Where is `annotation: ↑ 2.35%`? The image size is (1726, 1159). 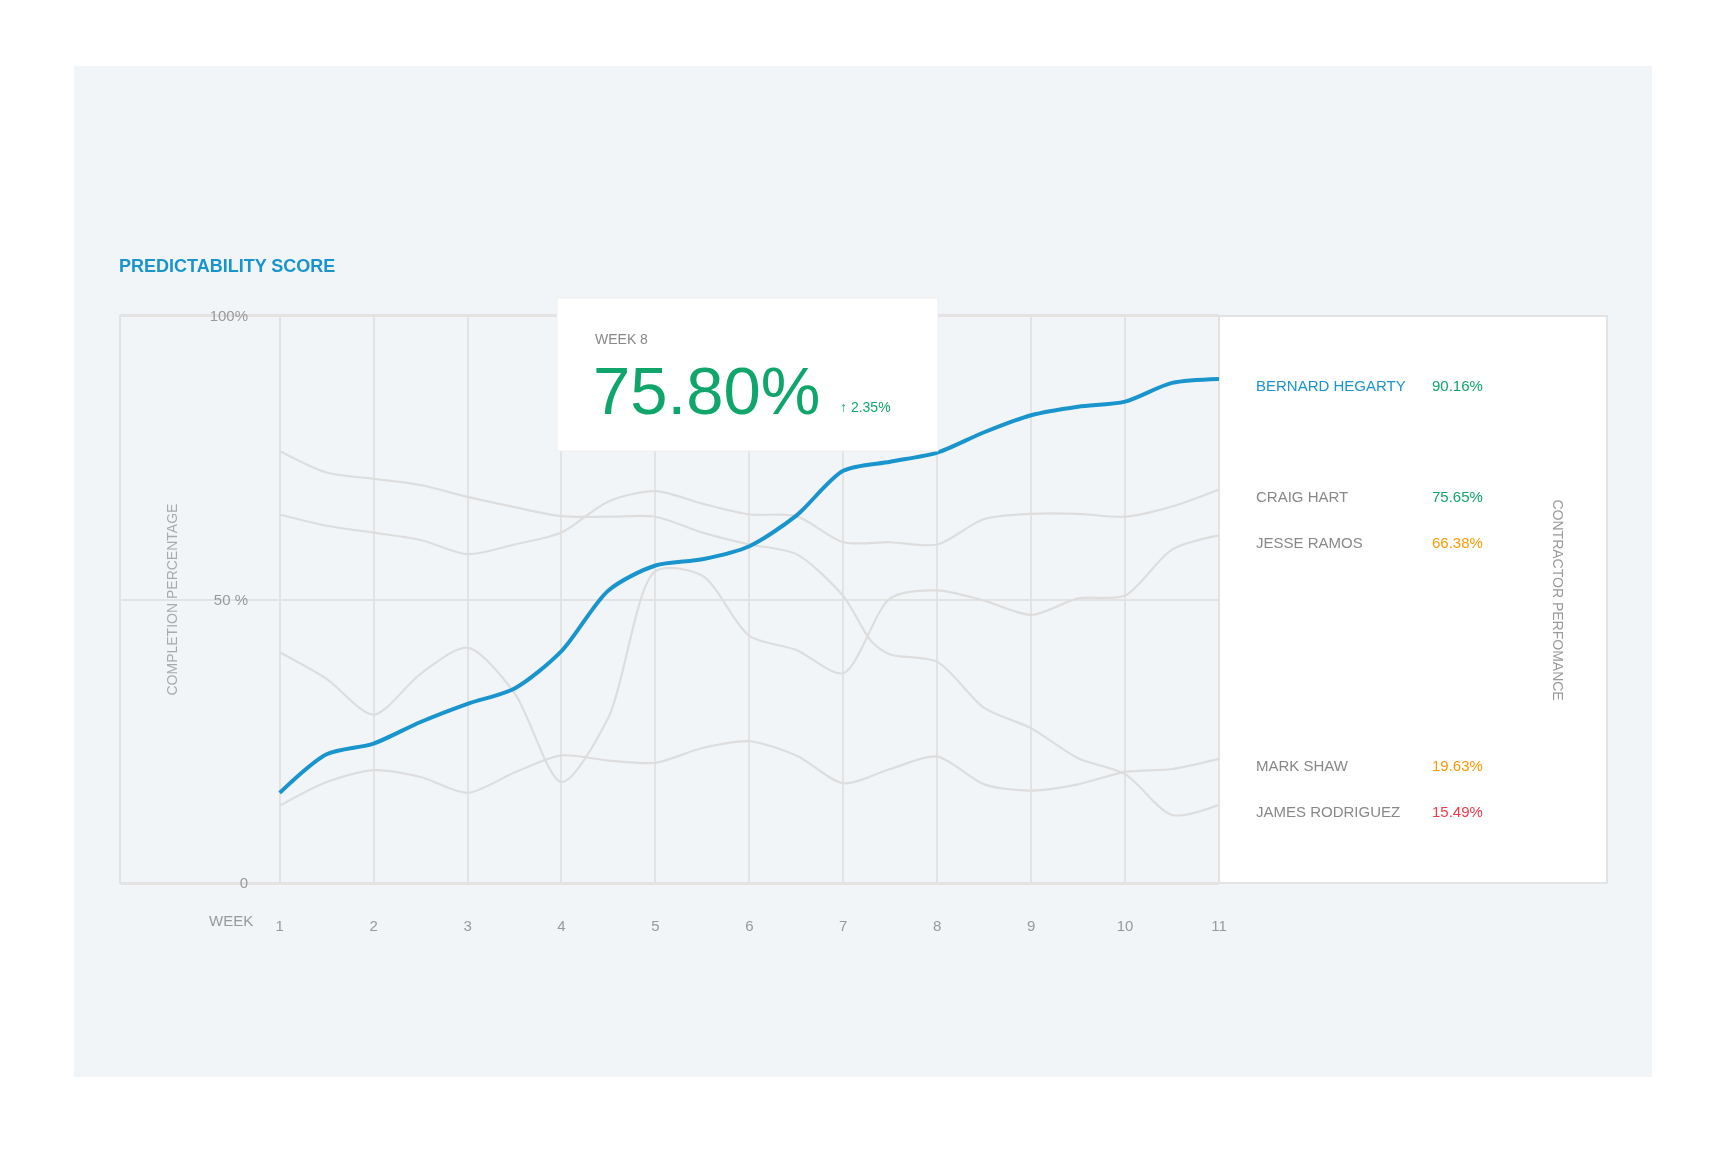 annotation: ↑ 2.35% is located at coordinates (865, 407).